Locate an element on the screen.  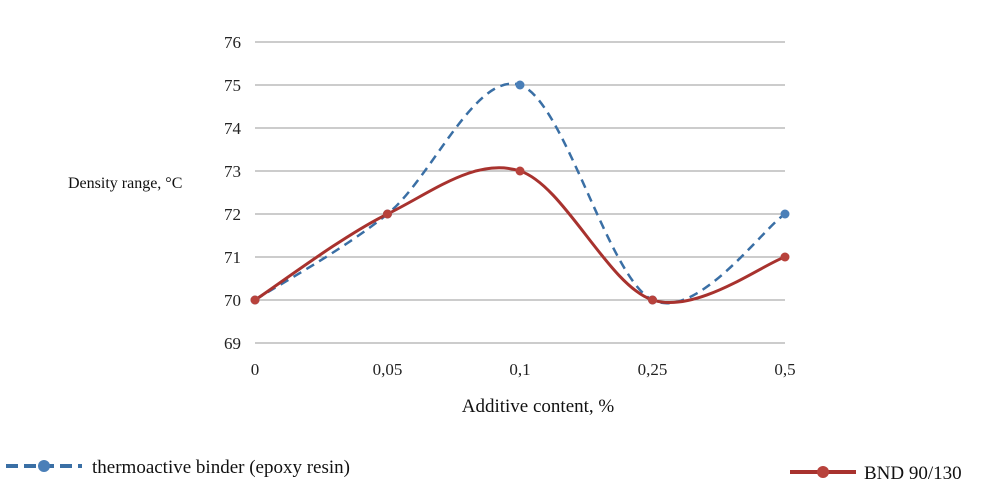
y-axis-title: Density range, °C is located at coordinates (125, 183).